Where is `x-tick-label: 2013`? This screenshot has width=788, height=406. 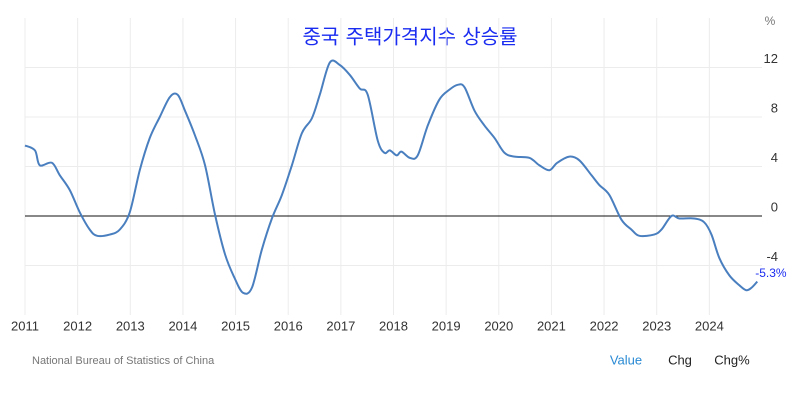
x-tick-label: 2013 is located at coordinates (130, 325).